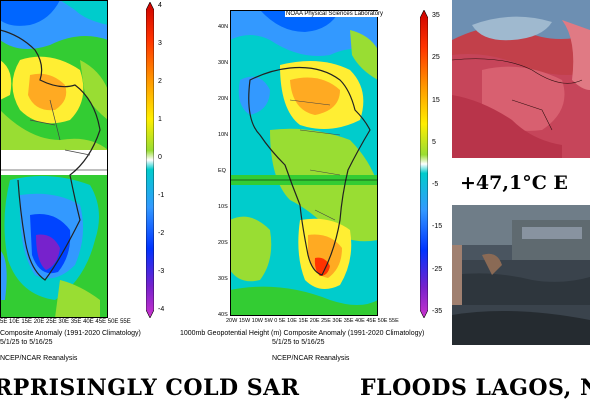 This screenshot has height=410, width=590. What do you see at coordinates (437, 269) in the screenshot?
I see `center-colorbar-tick: -25` at bounding box center [437, 269].